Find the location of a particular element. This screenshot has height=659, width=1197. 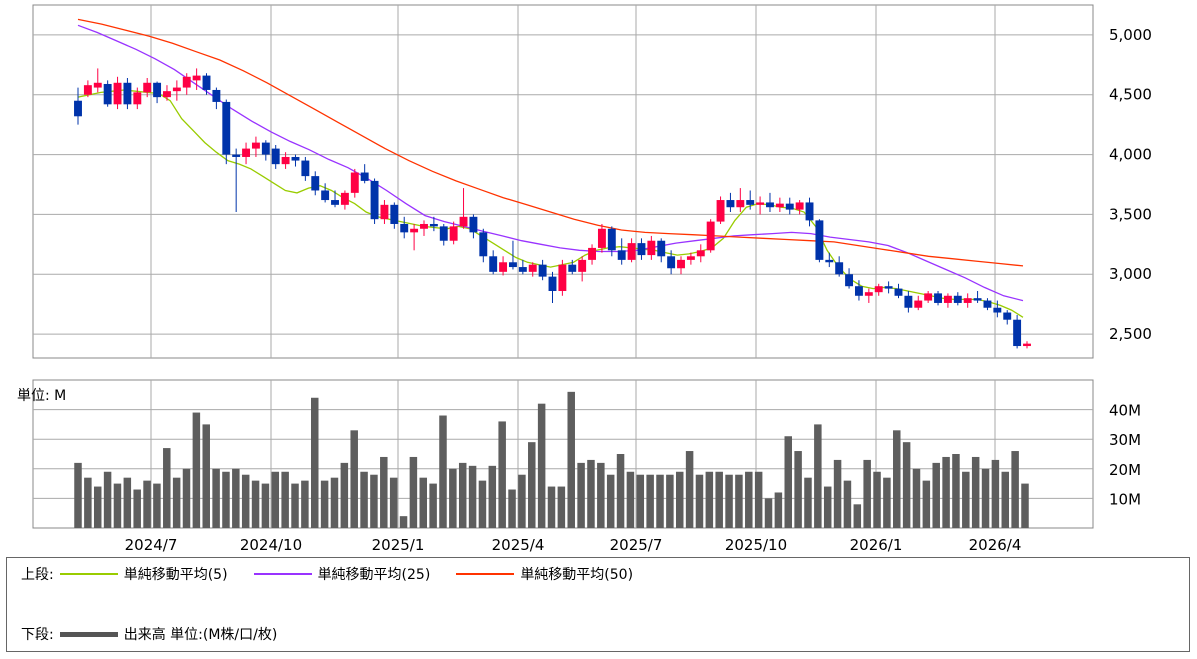

upper-section-label: 上段: is located at coordinates (37, 575).